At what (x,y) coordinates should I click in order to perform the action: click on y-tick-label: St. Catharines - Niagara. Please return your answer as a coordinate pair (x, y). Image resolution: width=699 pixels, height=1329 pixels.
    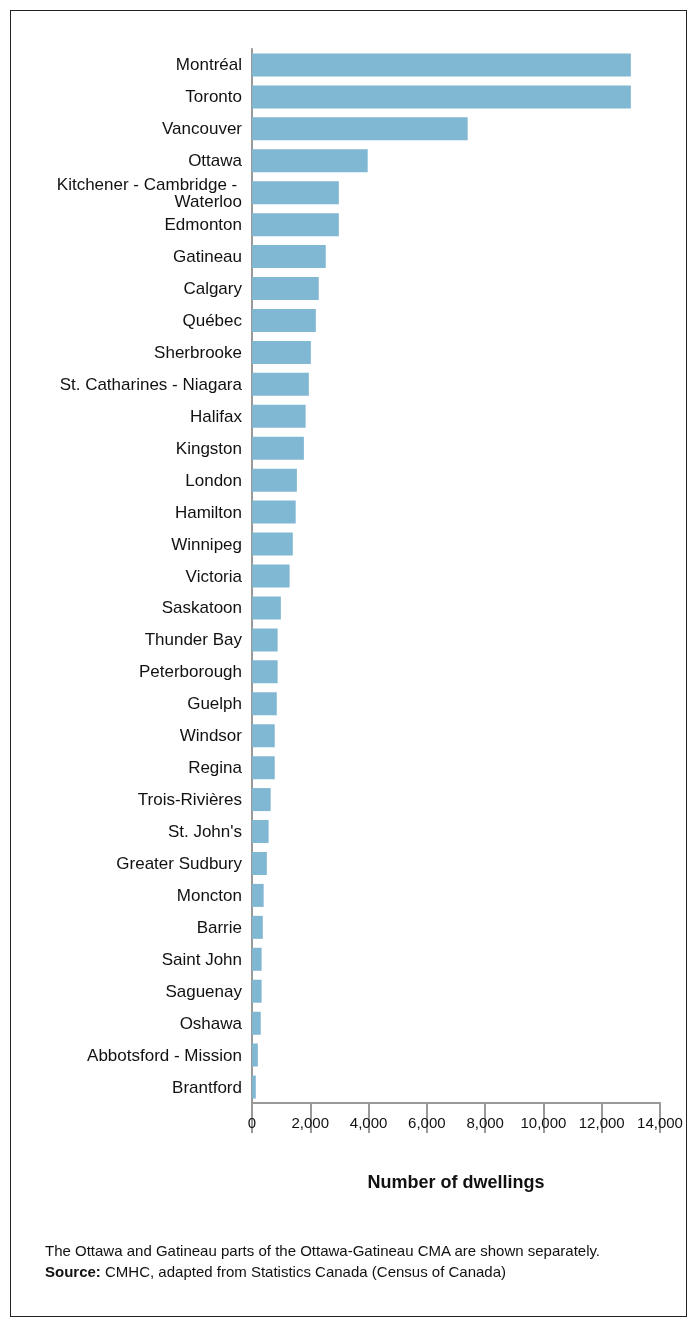
    Looking at the image, I should click on (151, 384).